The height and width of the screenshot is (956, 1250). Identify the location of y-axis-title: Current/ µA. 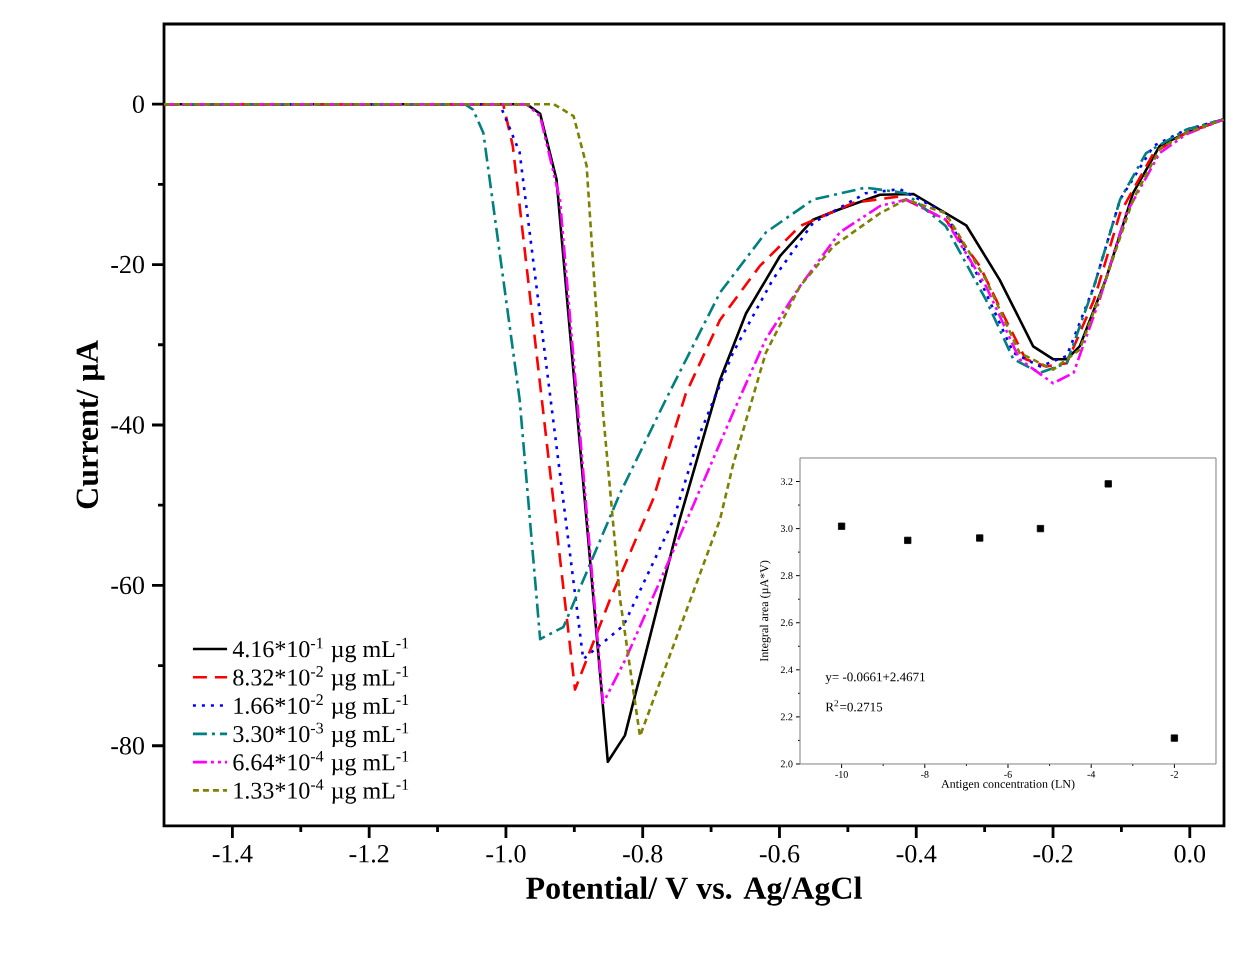
(90, 424).